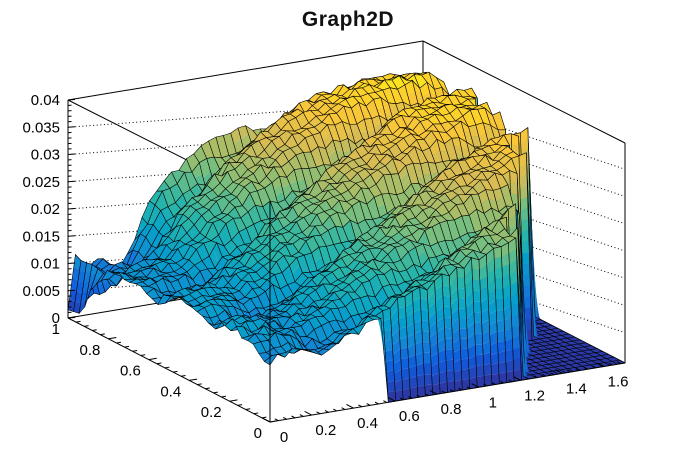 Image resolution: width=696 pixels, height=472 pixels. What do you see at coordinates (45, 100) in the screenshot?
I see `svg-text: 0.04` at bounding box center [45, 100].